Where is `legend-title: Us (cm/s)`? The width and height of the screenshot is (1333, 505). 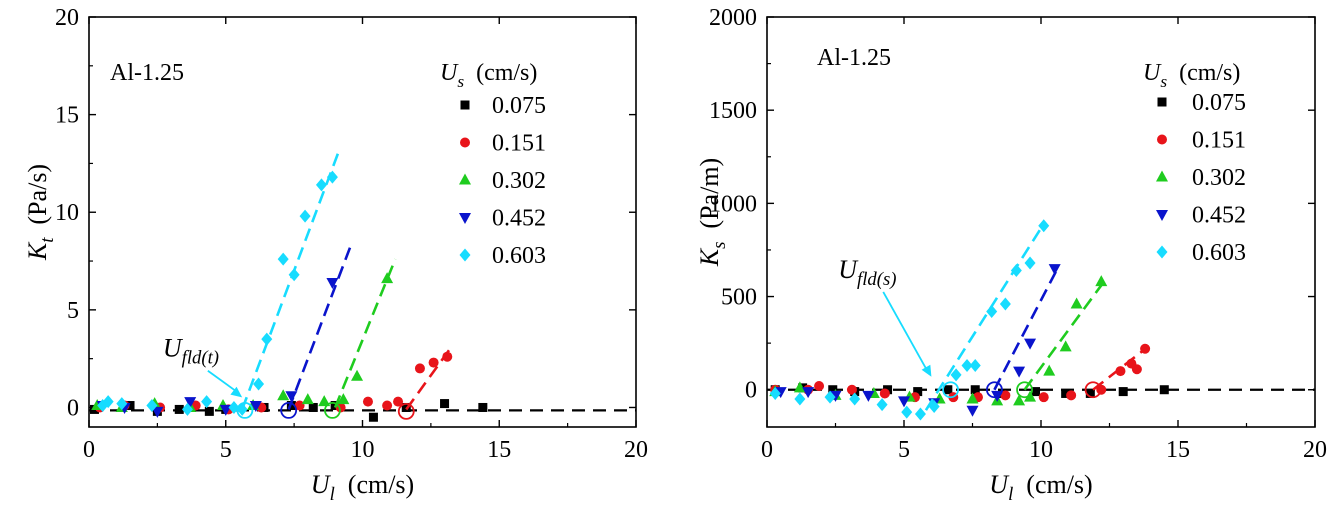 legend-title: Us (cm/s) is located at coordinates (1191, 75).